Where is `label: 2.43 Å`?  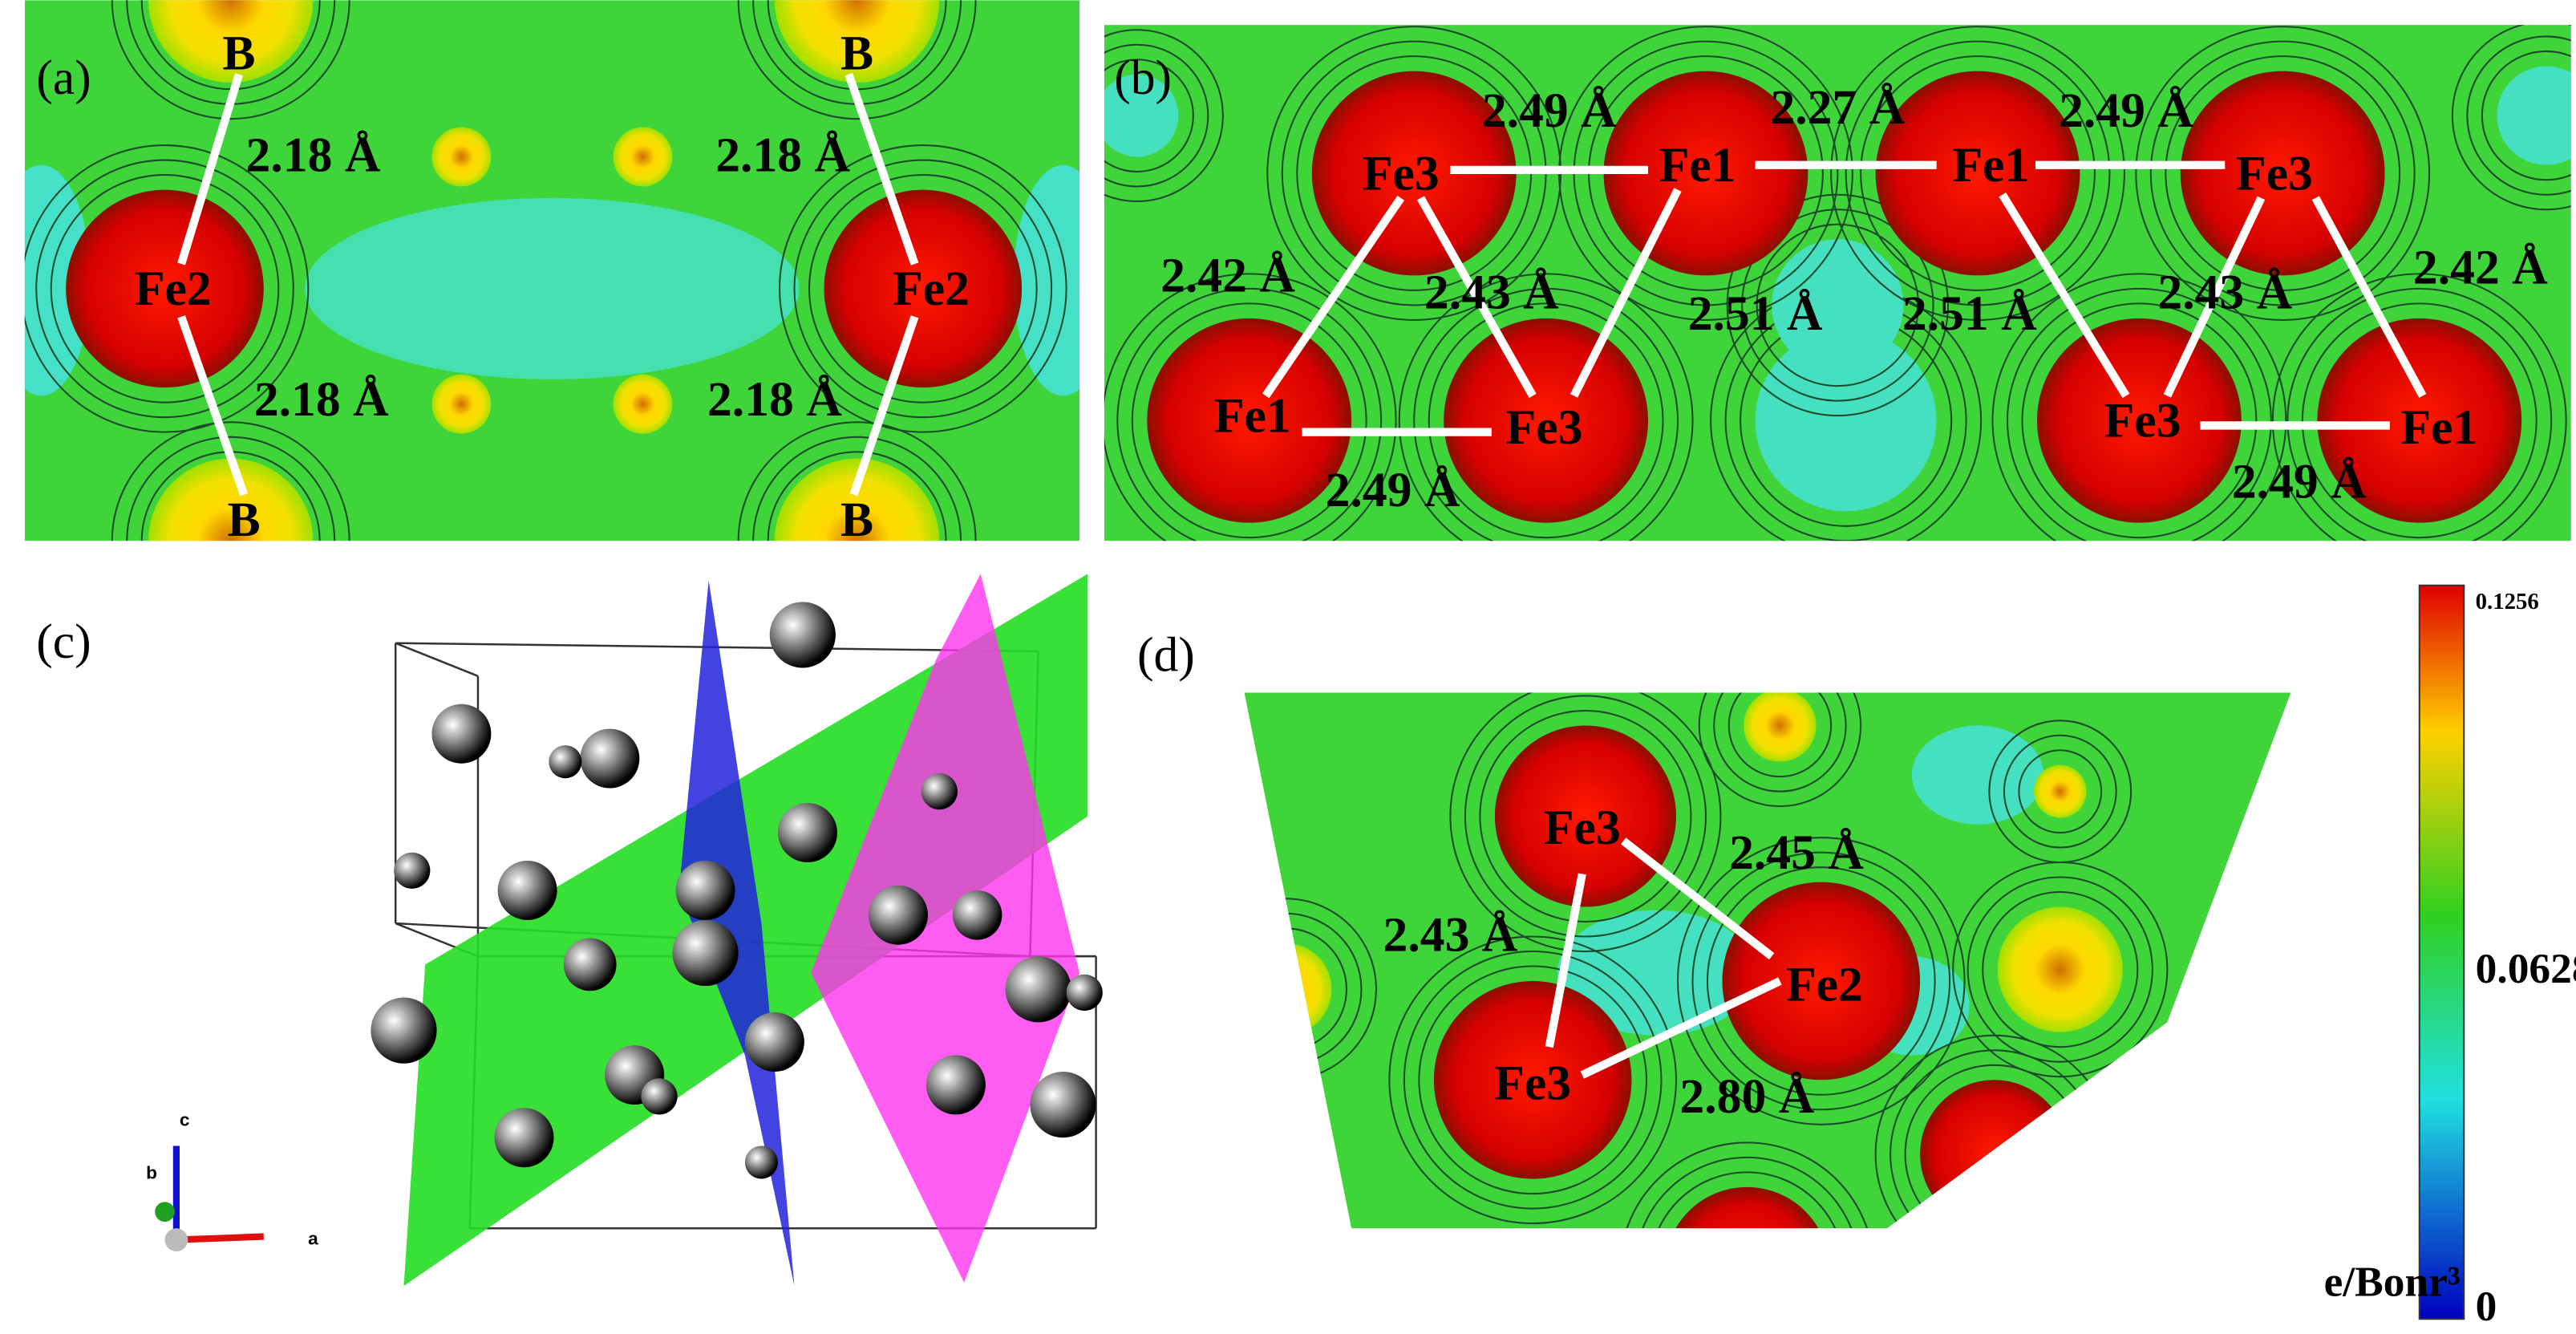
label: 2.43 Å is located at coordinates (1450, 936).